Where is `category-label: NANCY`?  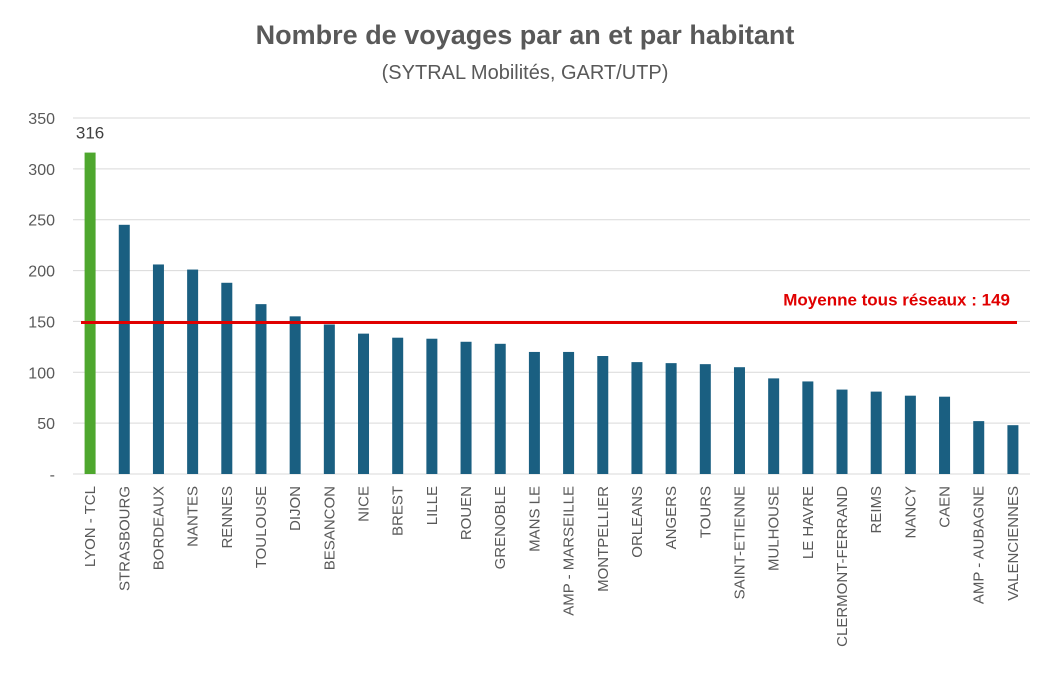 category-label: NANCY is located at coordinates (910, 512).